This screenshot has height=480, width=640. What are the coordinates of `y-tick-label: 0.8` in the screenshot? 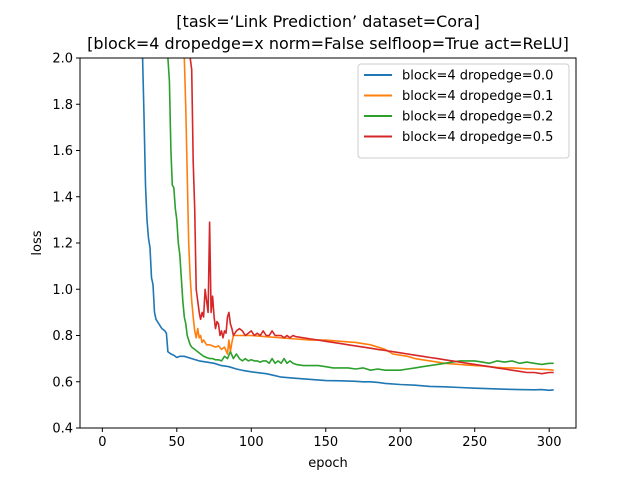 It's located at (62, 336).